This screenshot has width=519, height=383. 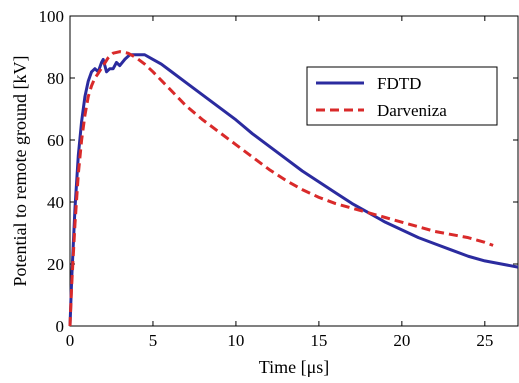 I want to click on x-tick-label: 10, so click(x=235, y=340).